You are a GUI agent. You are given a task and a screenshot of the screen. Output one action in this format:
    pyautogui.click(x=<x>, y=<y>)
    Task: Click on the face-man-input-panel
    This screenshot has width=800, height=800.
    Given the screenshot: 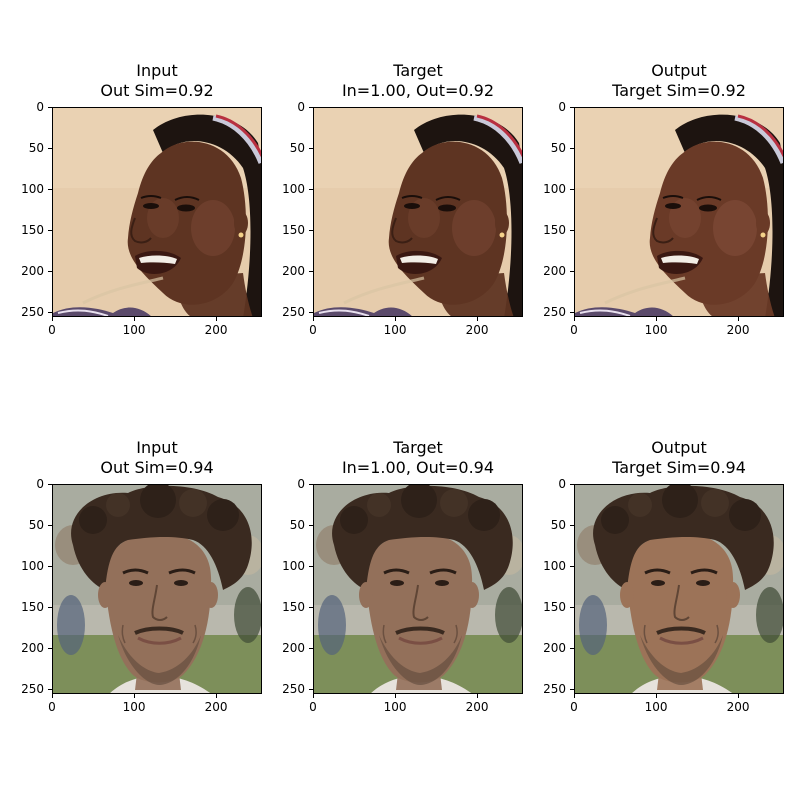 What is the action you would take?
    pyautogui.click(x=157, y=589)
    